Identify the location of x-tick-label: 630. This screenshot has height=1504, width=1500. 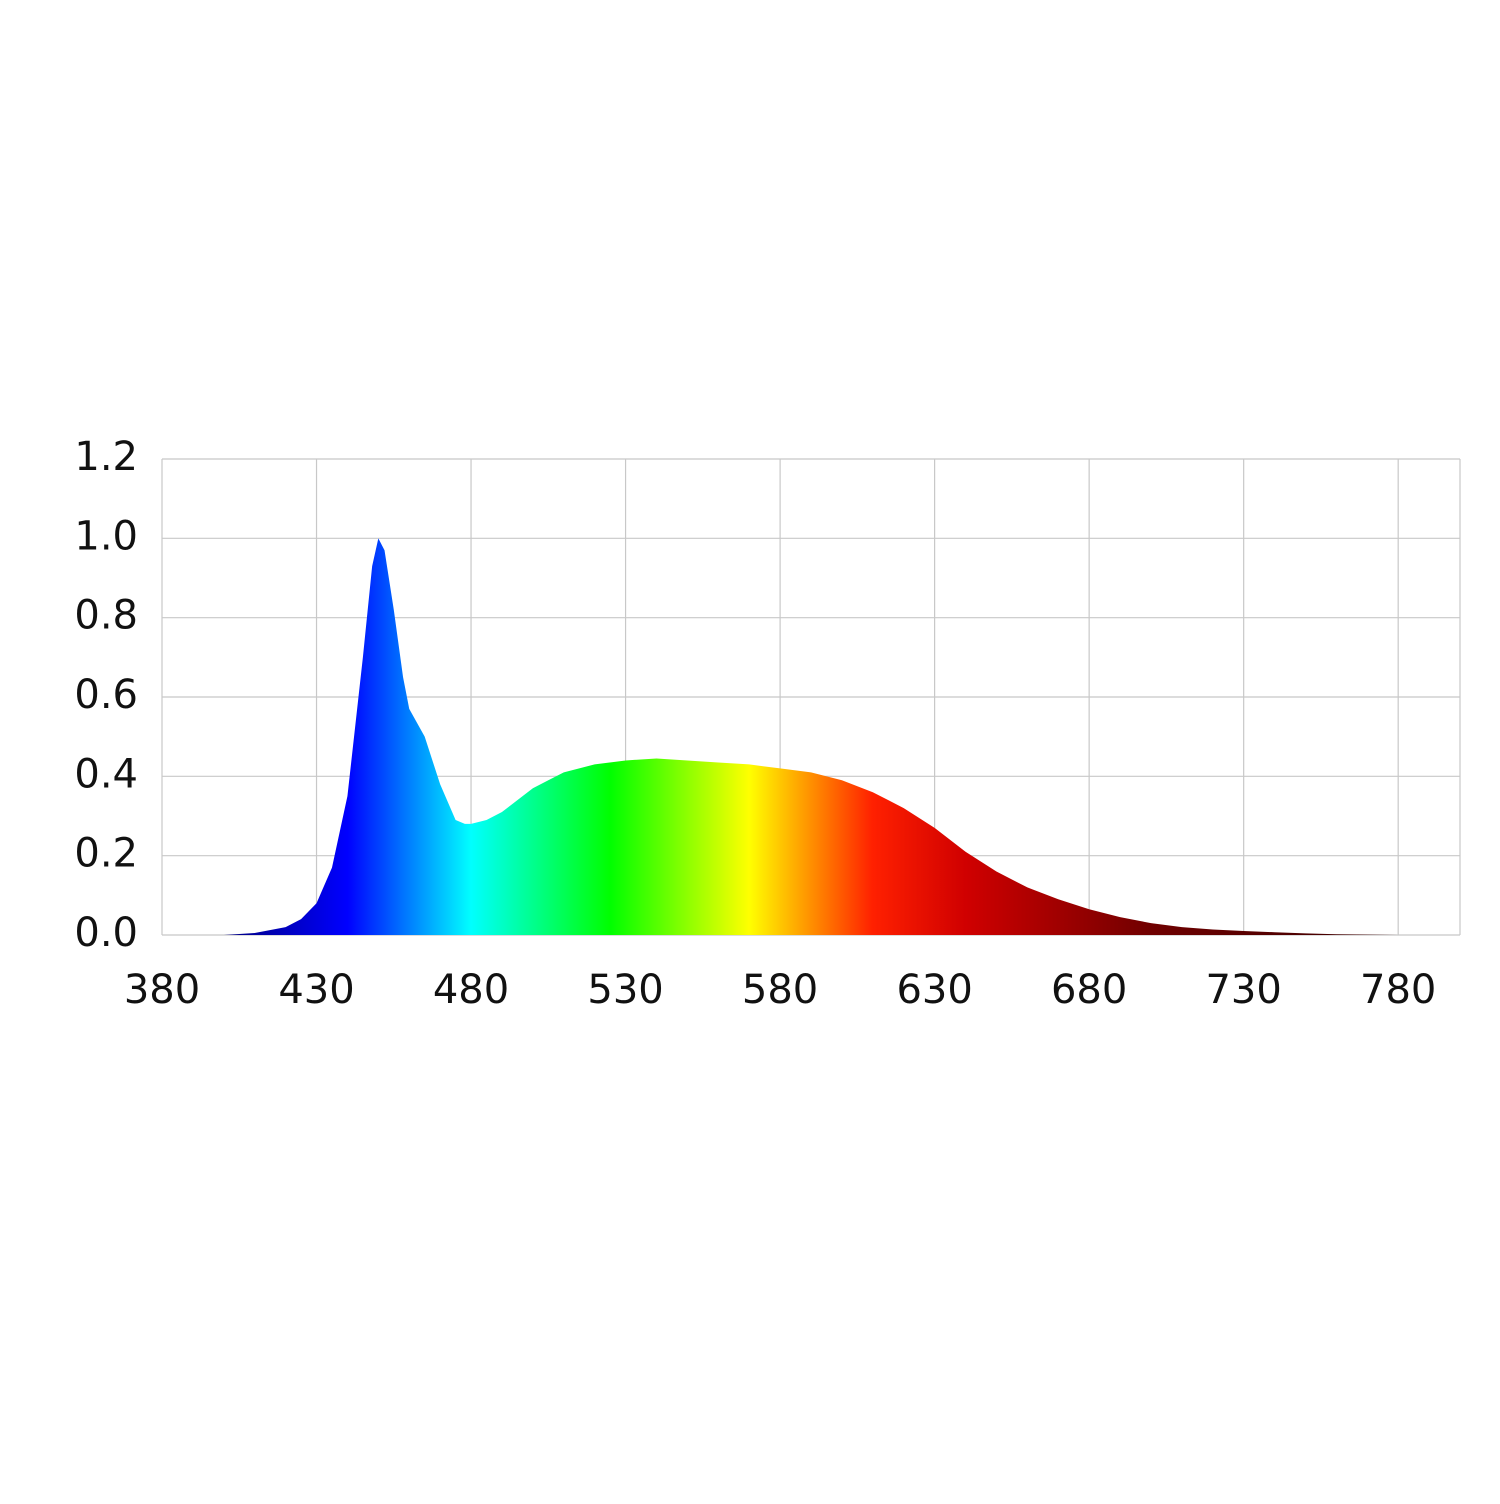
(934, 990).